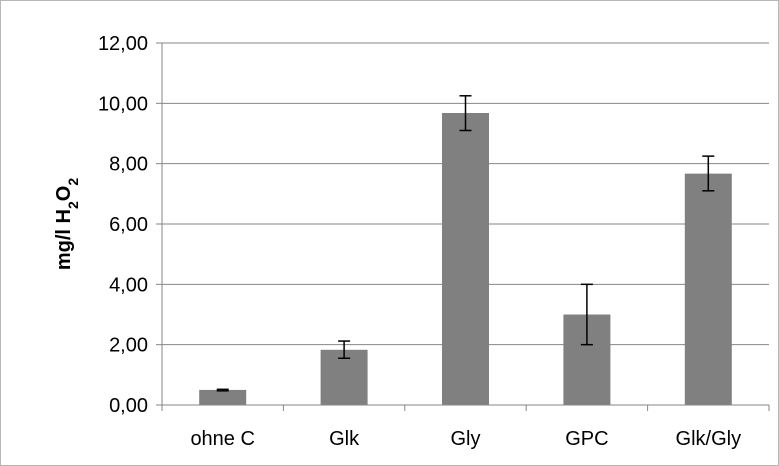  What do you see at coordinates (222, 439) in the screenshot?
I see `x-tick-label: ohne C` at bounding box center [222, 439].